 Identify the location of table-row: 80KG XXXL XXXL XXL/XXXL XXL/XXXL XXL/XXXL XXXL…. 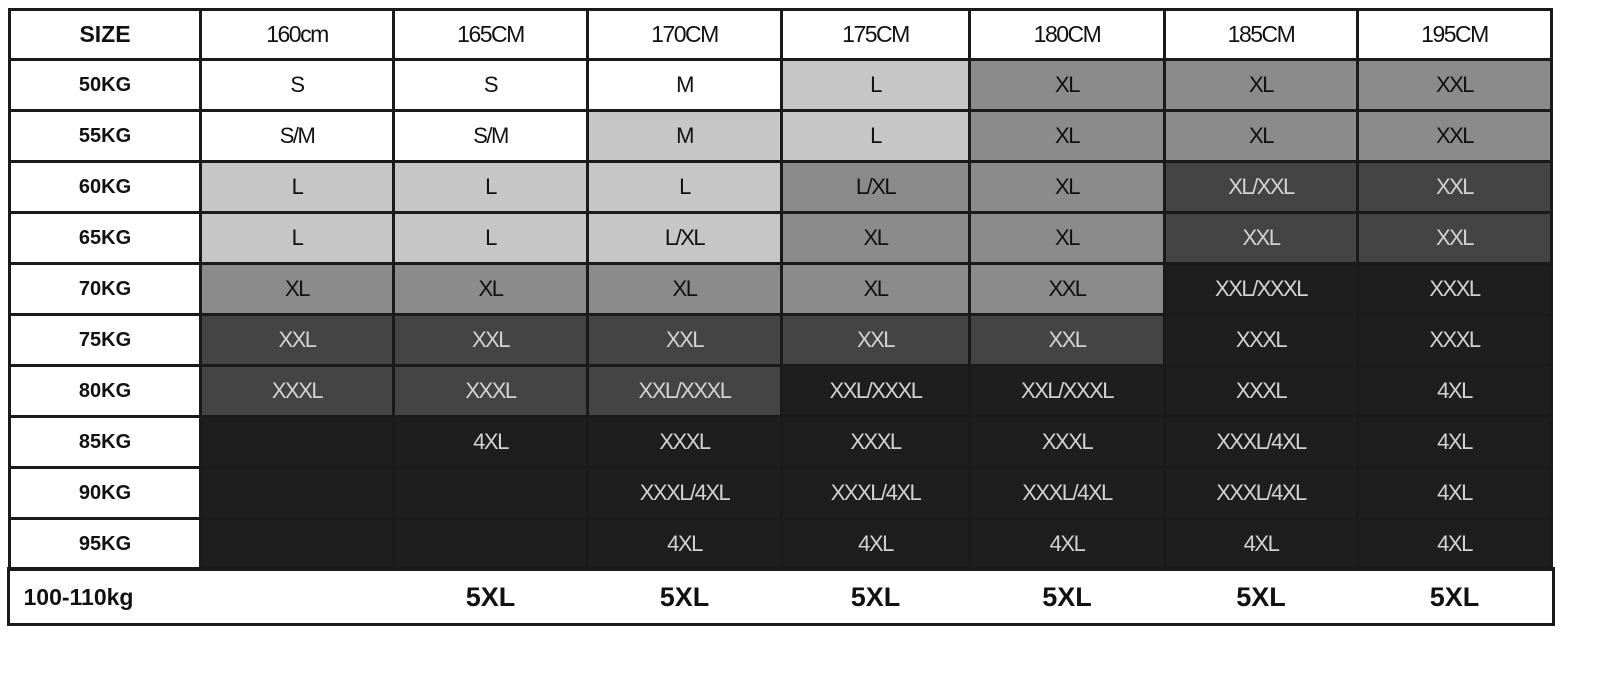
(780, 391).